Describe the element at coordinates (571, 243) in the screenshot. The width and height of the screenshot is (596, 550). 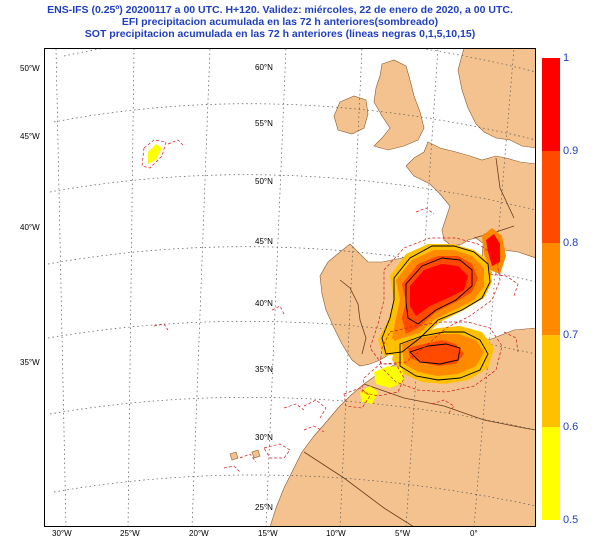
I see `colorbar-label-0.8: 0.8` at that location.